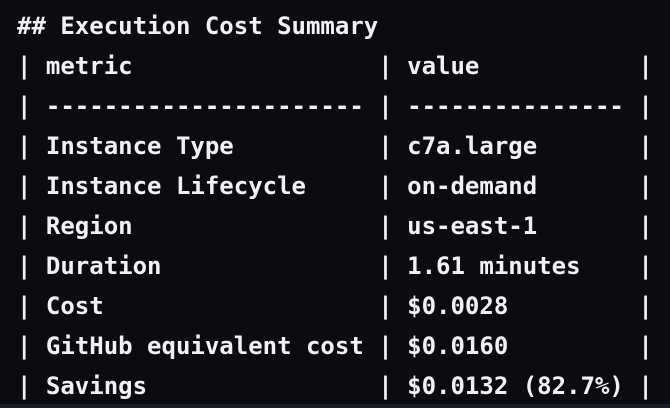 The height and width of the screenshot is (408, 670). Describe the element at coordinates (335, 386) in the screenshot. I see `table-row-6: | Savings | $0.0132 (82.7%) |` at that location.